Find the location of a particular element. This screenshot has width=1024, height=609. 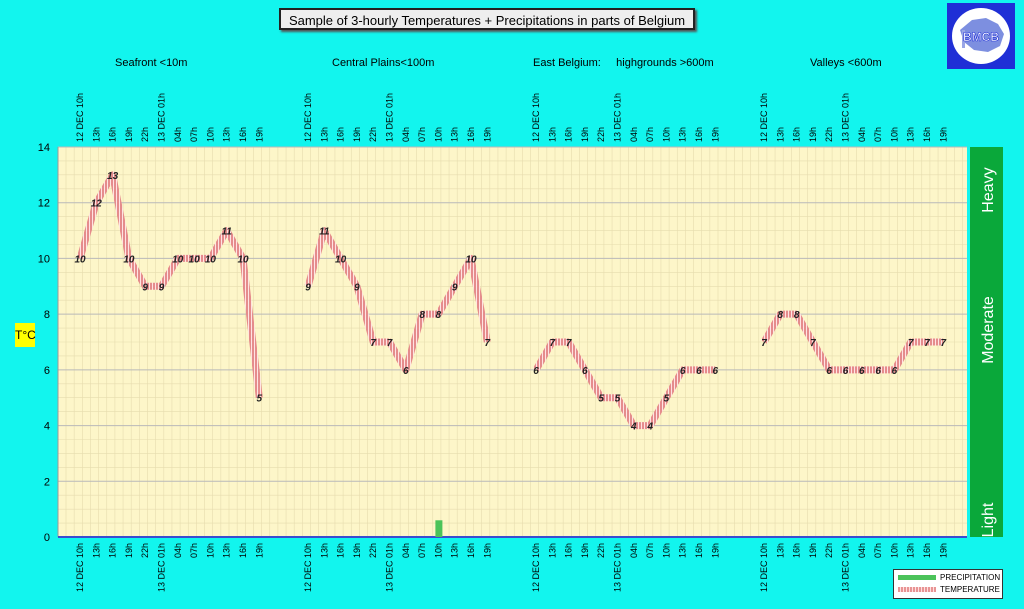

time-label-top: 13 DEC 01h is located at coordinates (390, 117).